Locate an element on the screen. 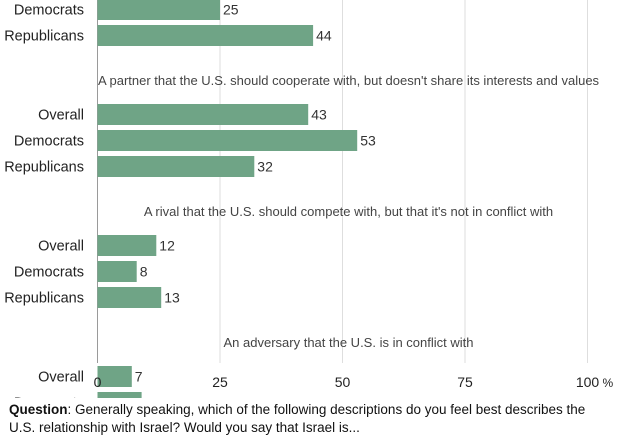  x-unit-label: % is located at coordinates (608, 383).